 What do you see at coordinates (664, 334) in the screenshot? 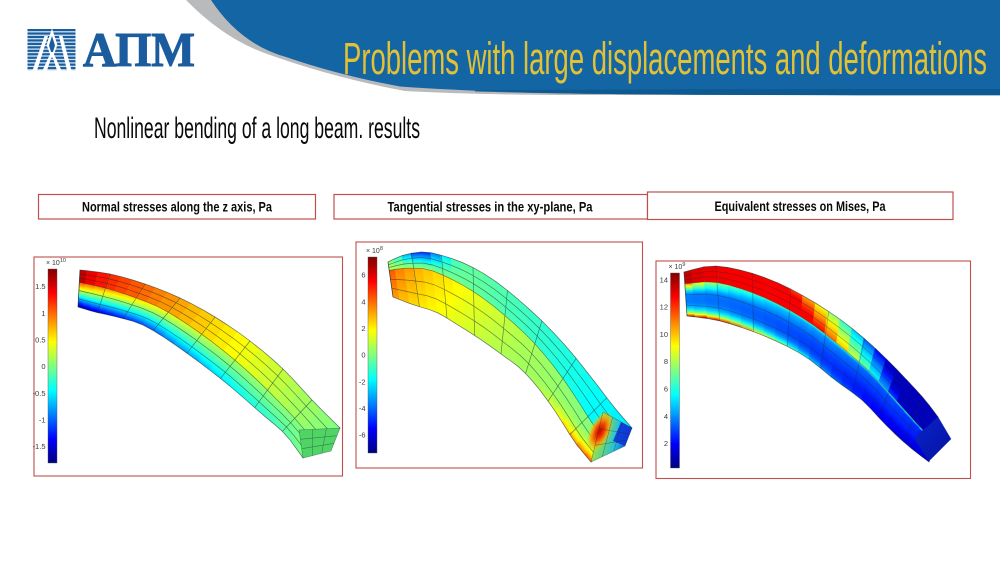
I see `svg-text: 10` at bounding box center [664, 334].